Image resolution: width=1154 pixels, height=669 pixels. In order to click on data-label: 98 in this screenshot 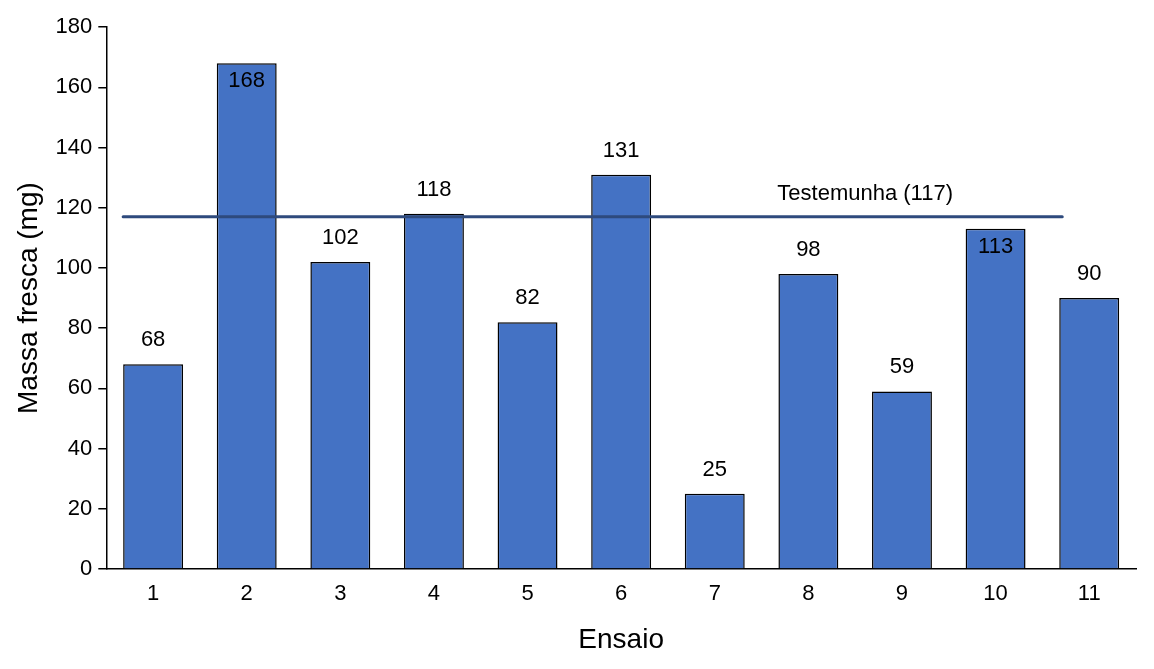, I will do `click(808, 249)`.